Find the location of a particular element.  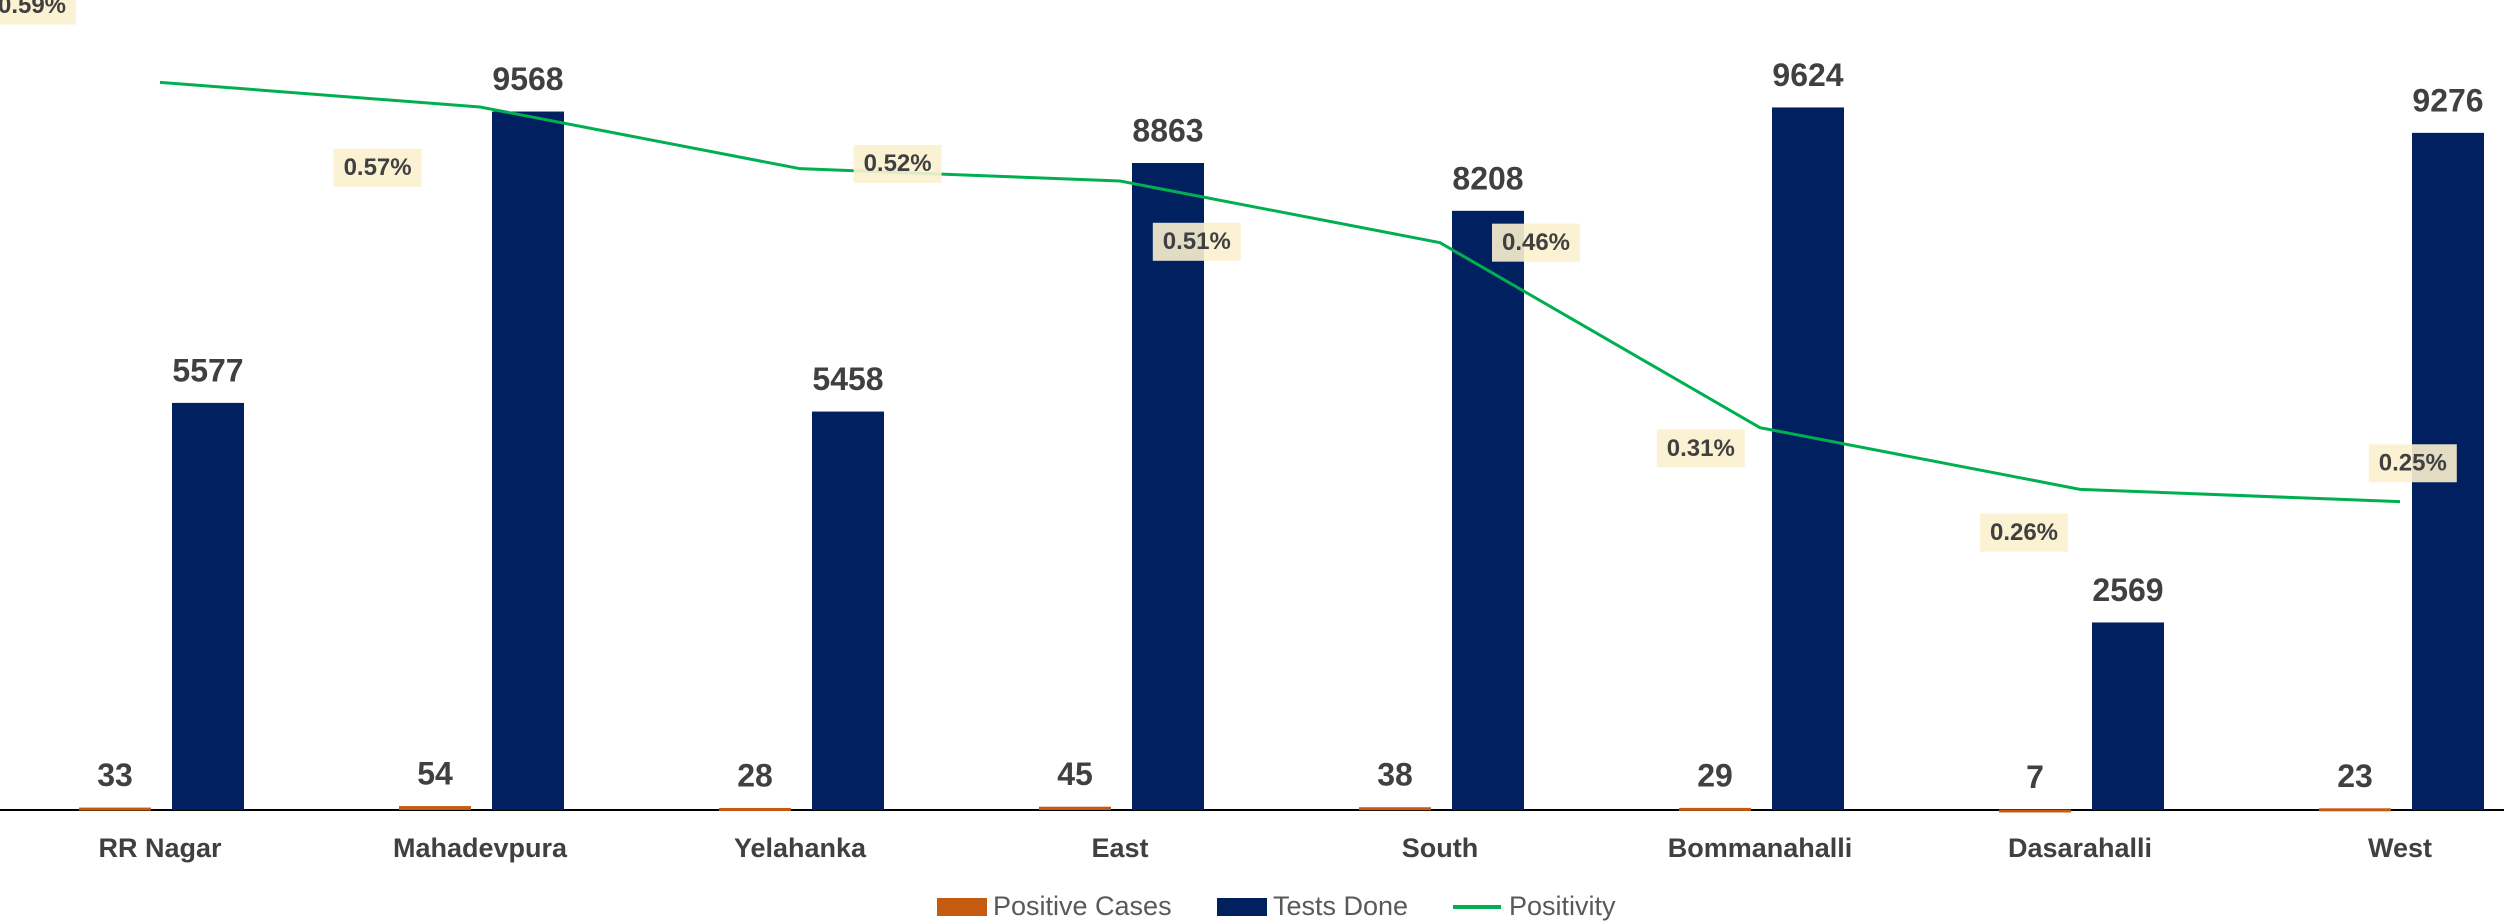

legend-label: Positivity is located at coordinates (1562, 906).